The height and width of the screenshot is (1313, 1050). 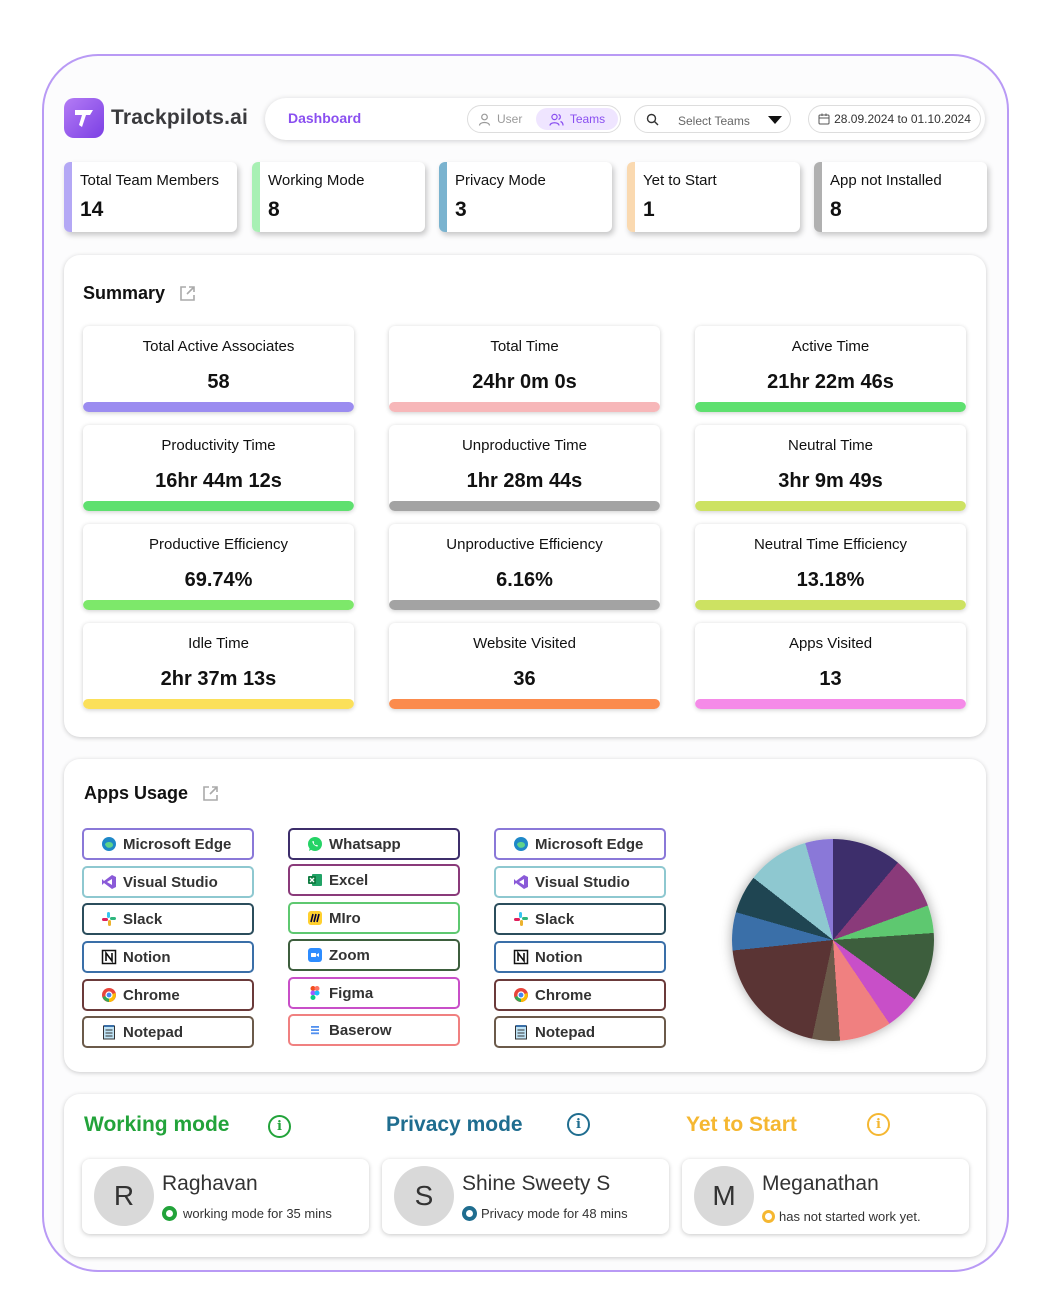 What do you see at coordinates (713, 197) in the screenshot?
I see `status-card-yet-to-start: Yet to Start 1` at bounding box center [713, 197].